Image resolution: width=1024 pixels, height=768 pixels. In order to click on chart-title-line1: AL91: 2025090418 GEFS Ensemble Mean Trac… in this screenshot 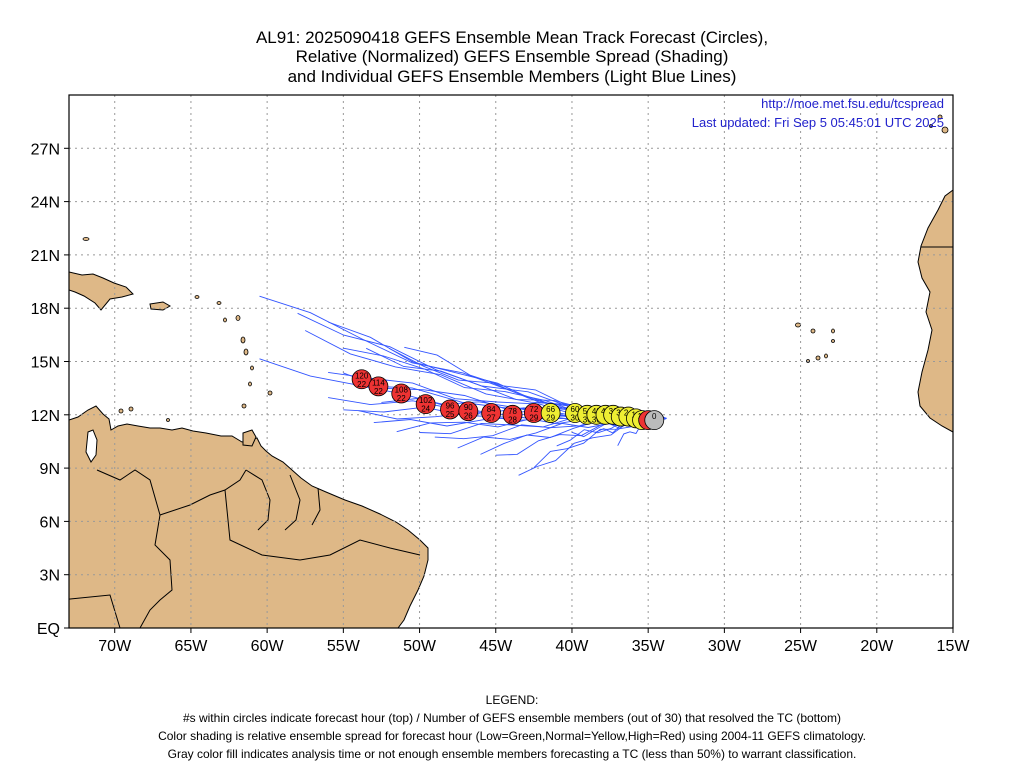, I will do `click(512, 37)`.